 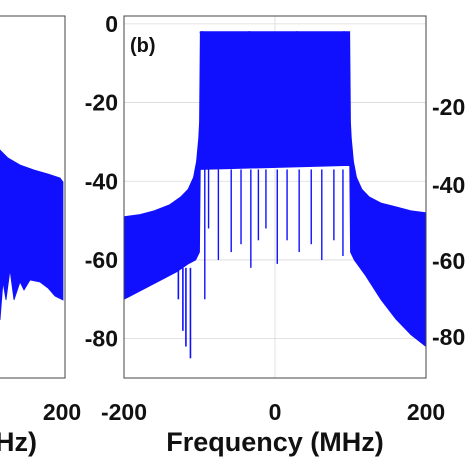 I want to click on panel-b-x-ticks: -200 0 200, so click(x=273, y=412).